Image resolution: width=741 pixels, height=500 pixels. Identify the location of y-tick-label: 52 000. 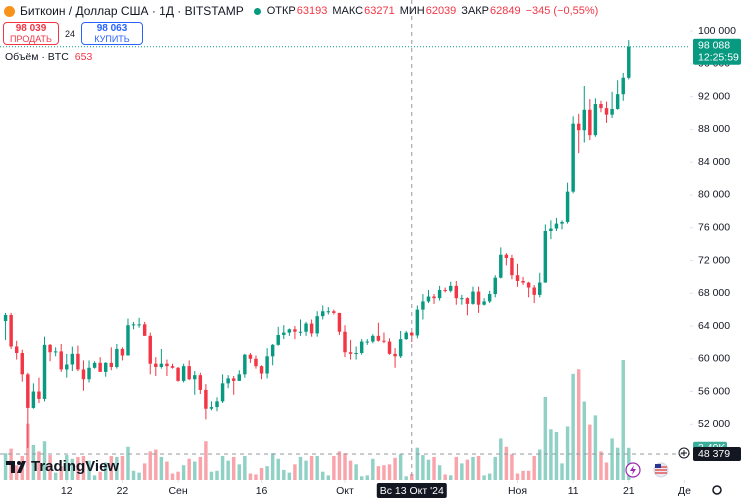
(714, 424).